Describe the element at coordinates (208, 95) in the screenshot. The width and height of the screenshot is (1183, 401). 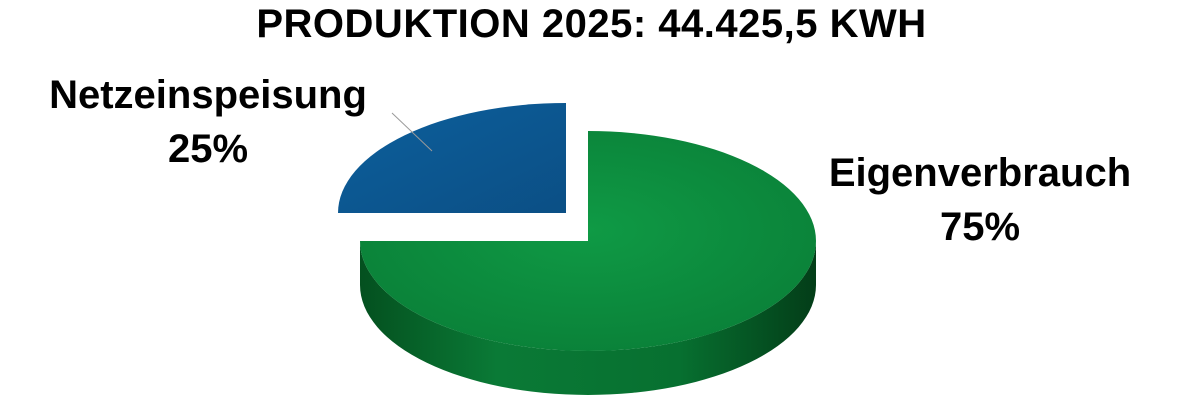
I see `slice-name-netzeinspeisung: Netzeinspeisung` at that location.